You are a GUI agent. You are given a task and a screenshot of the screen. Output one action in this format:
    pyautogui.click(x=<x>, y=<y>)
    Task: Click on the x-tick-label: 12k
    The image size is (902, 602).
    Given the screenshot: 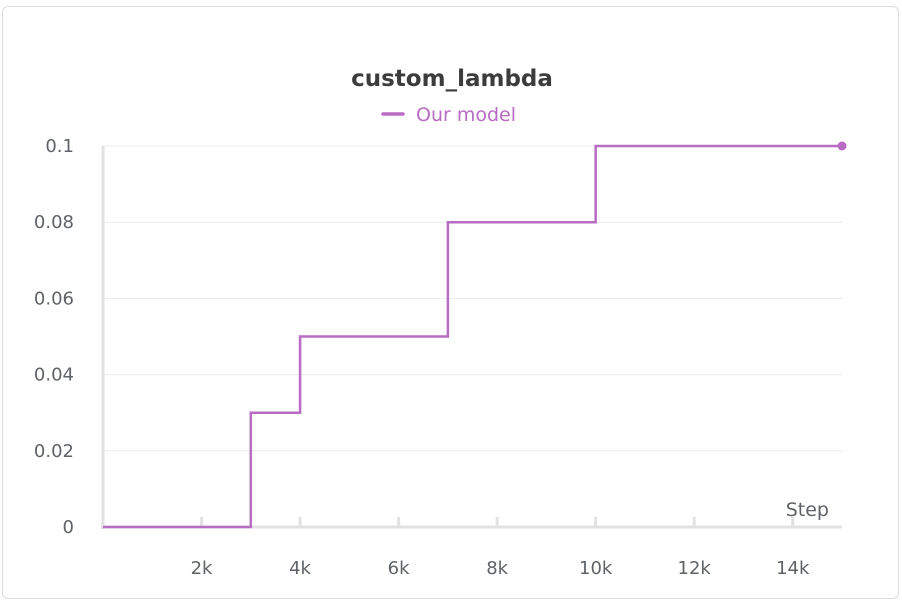 What is the action you would take?
    pyautogui.click(x=695, y=568)
    